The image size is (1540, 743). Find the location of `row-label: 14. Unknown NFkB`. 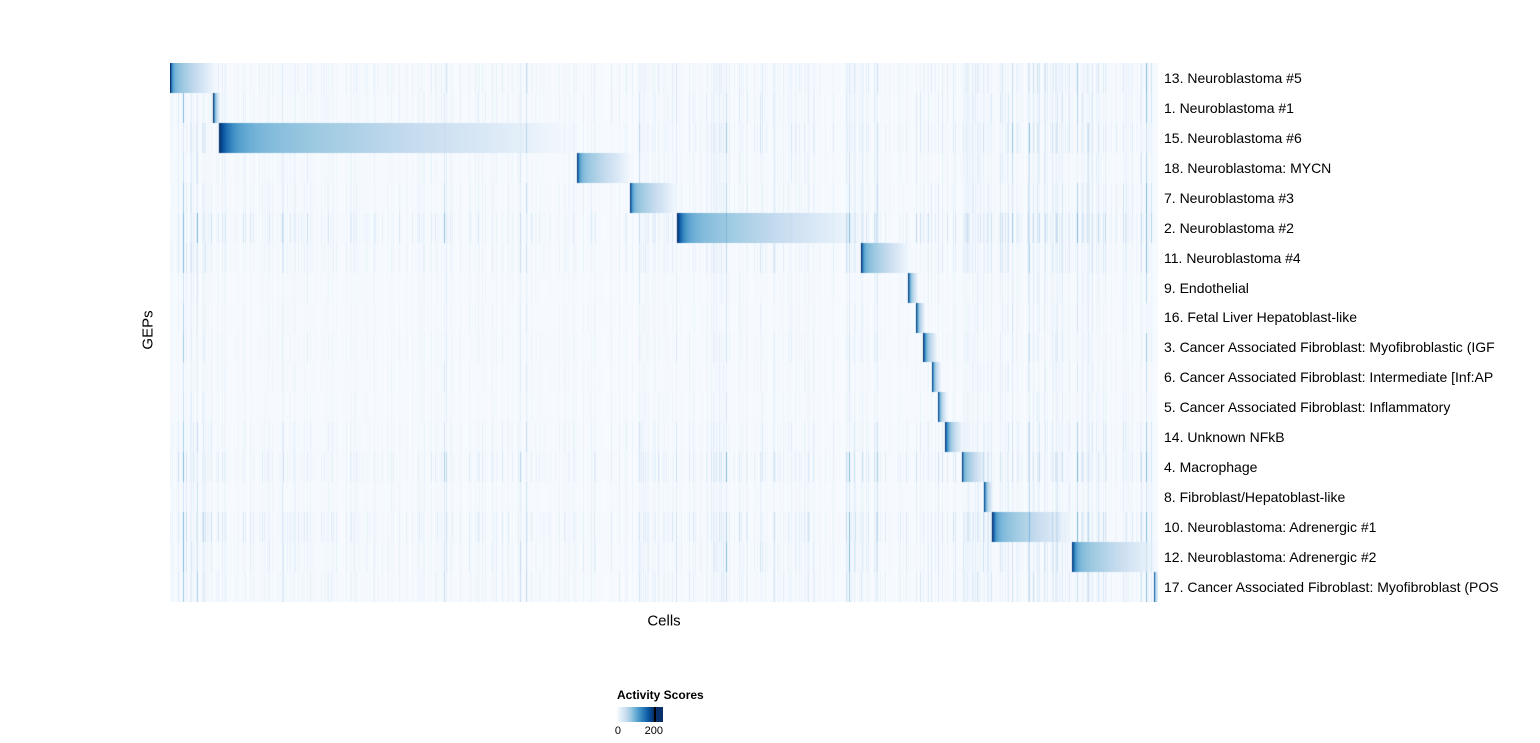

row-label: 14. Unknown NFkB is located at coordinates (1224, 437).